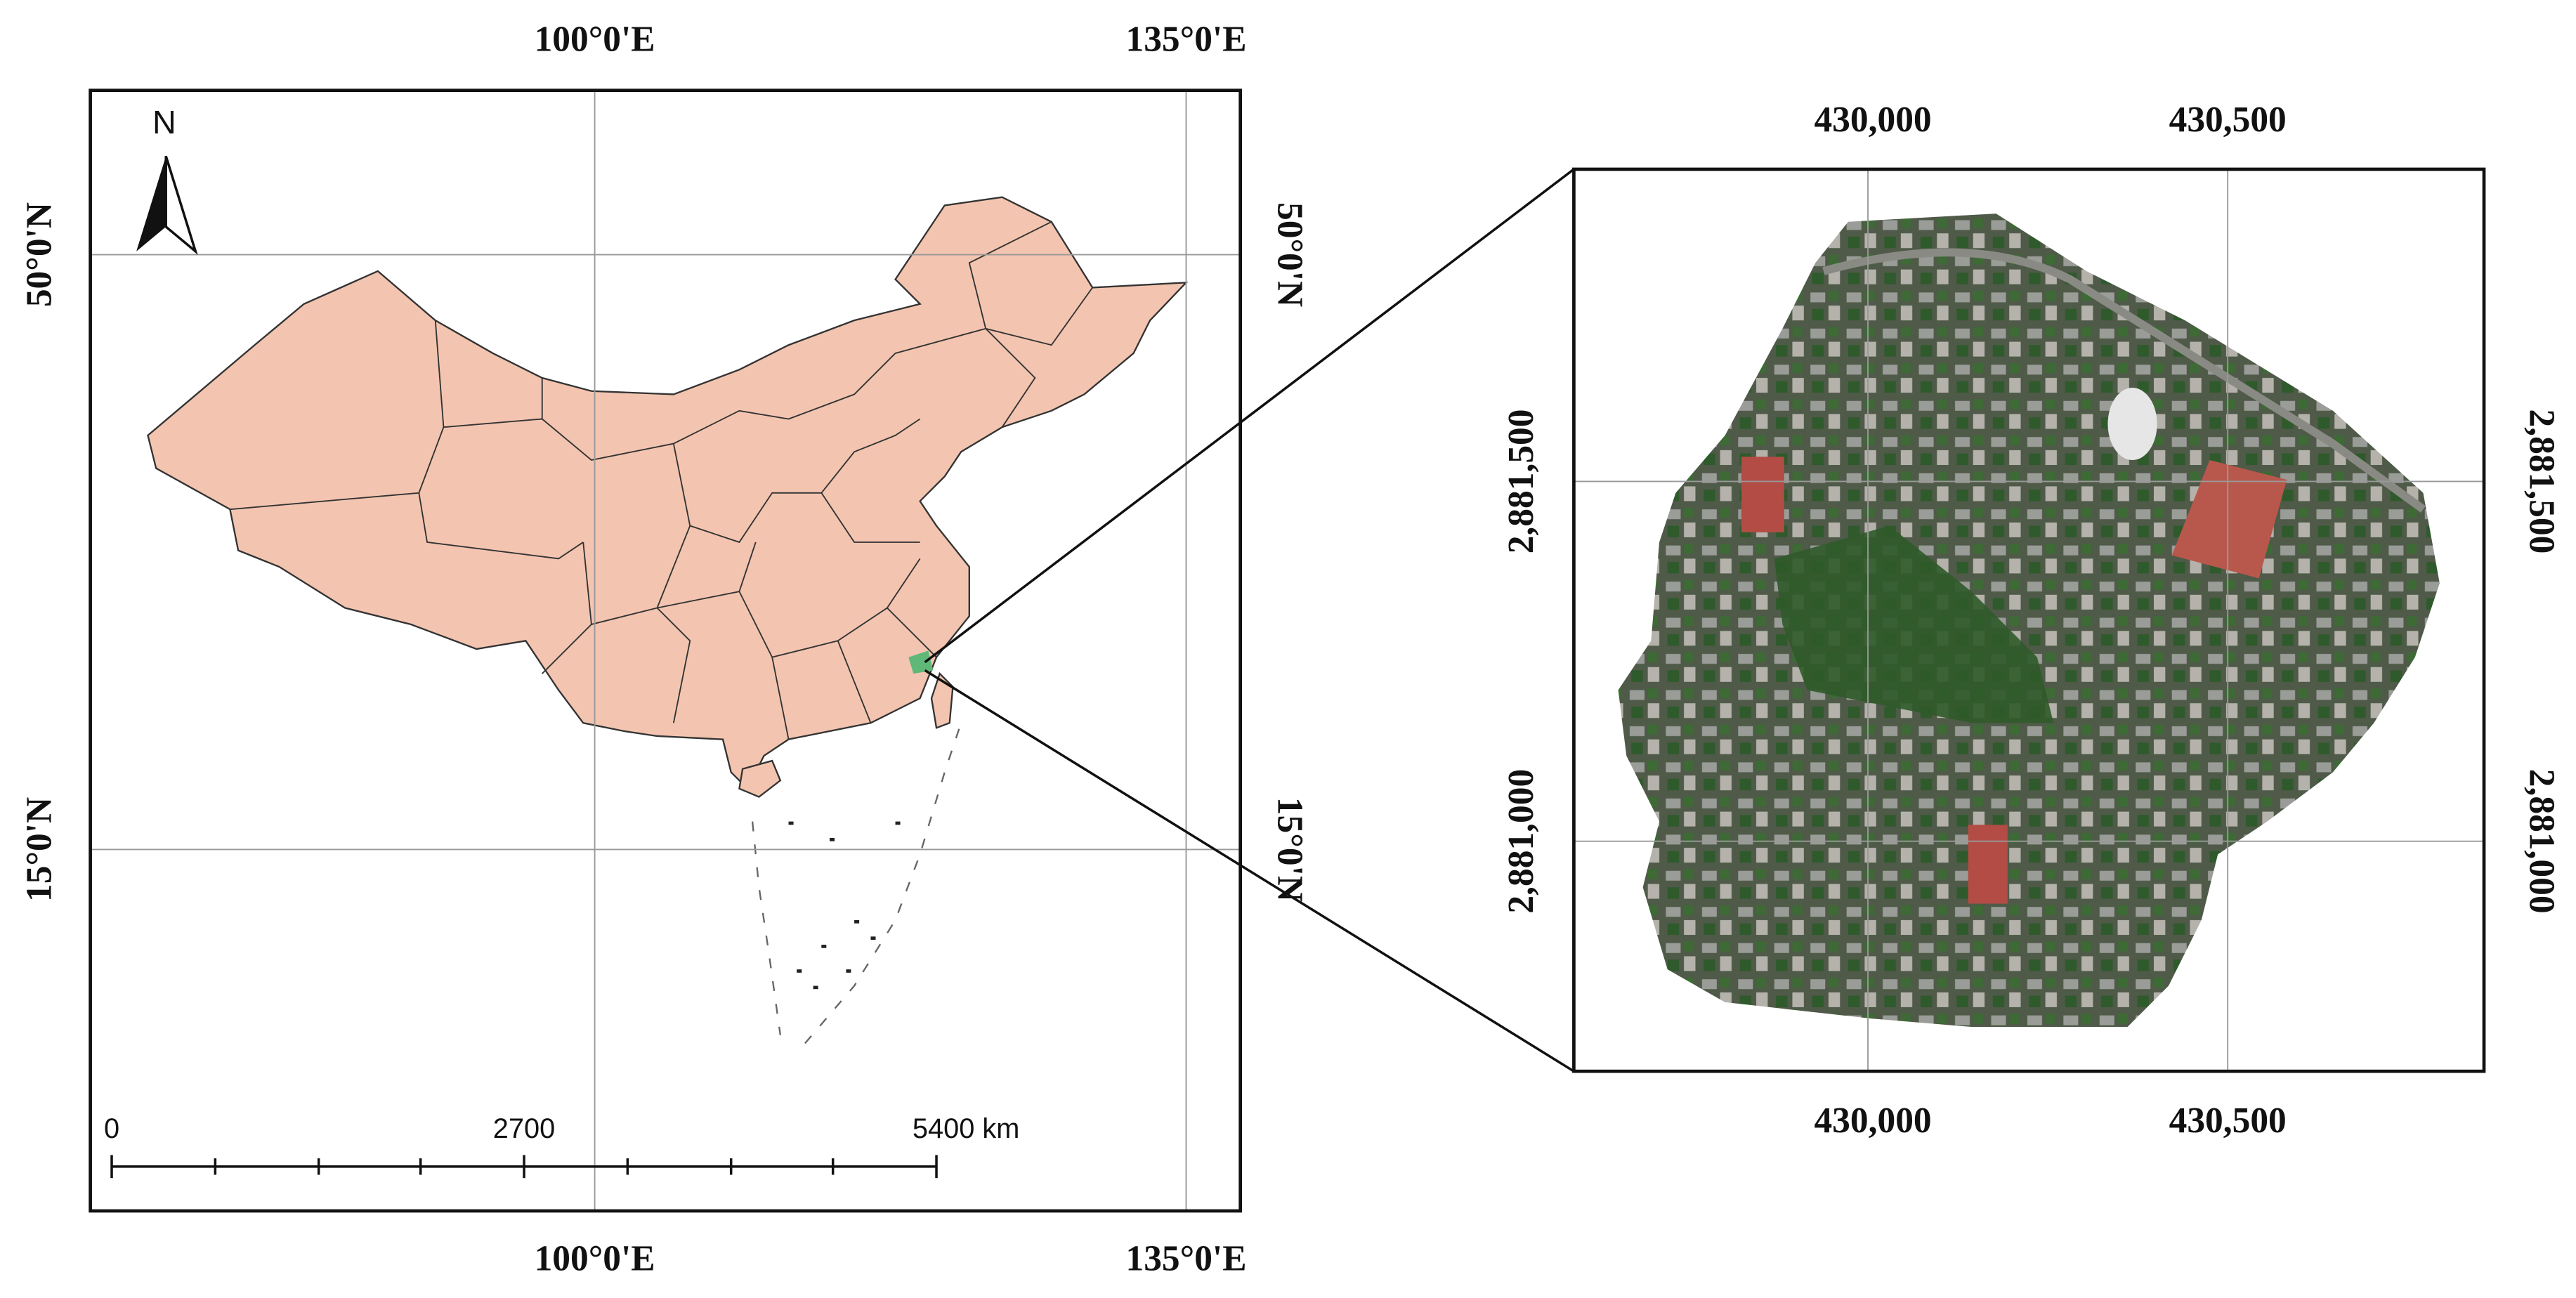 Image resolution: width=2576 pixels, height=1298 pixels. What do you see at coordinates (760, 778) in the screenshot?
I see `hainan` at bounding box center [760, 778].